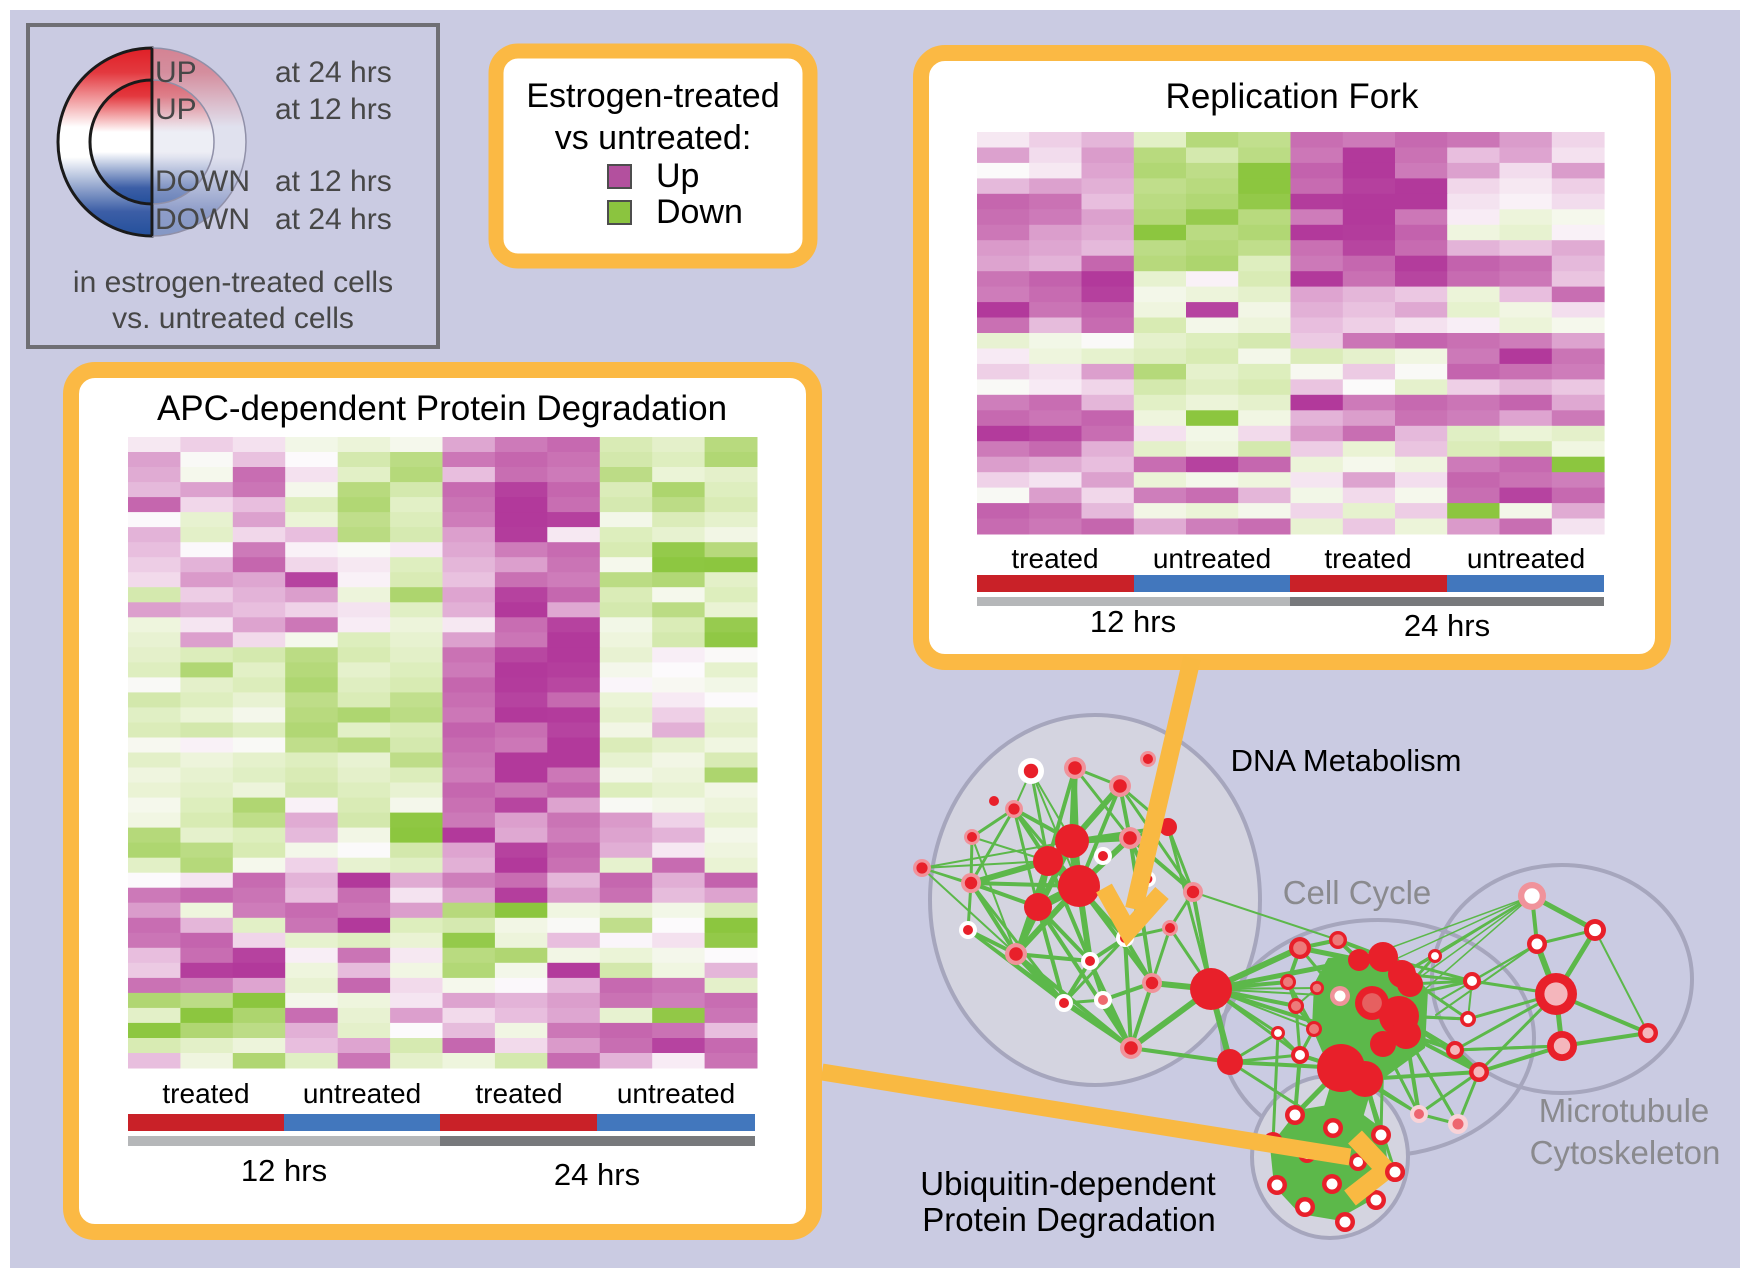  I want to click on svg-text: vs untreated:, so click(653, 138).